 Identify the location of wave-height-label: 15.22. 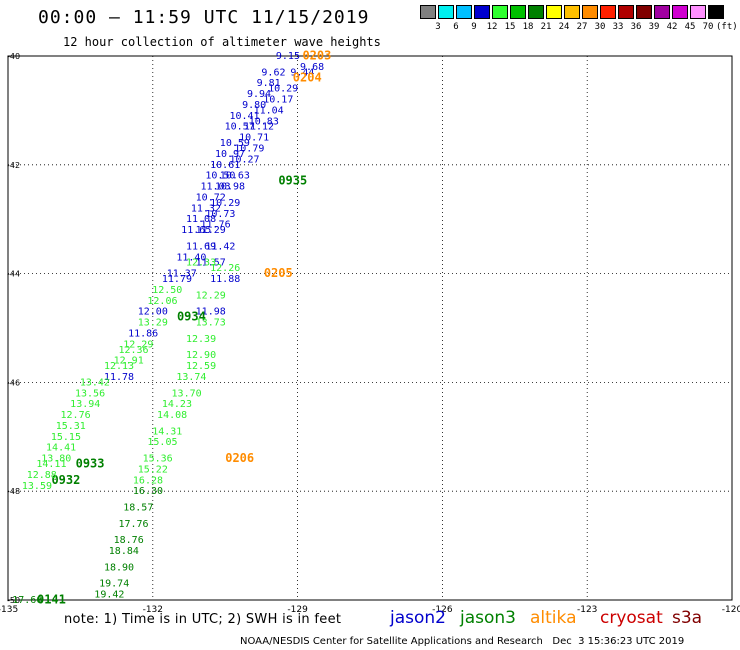
(153, 469).